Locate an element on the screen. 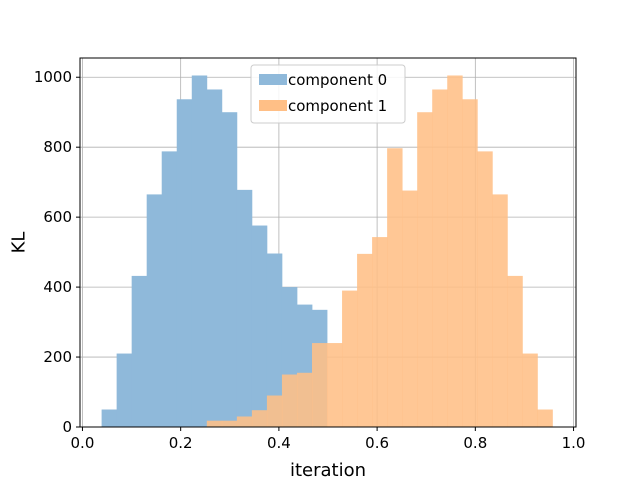  x-tick-label: 0.0 is located at coordinates (83, 443).